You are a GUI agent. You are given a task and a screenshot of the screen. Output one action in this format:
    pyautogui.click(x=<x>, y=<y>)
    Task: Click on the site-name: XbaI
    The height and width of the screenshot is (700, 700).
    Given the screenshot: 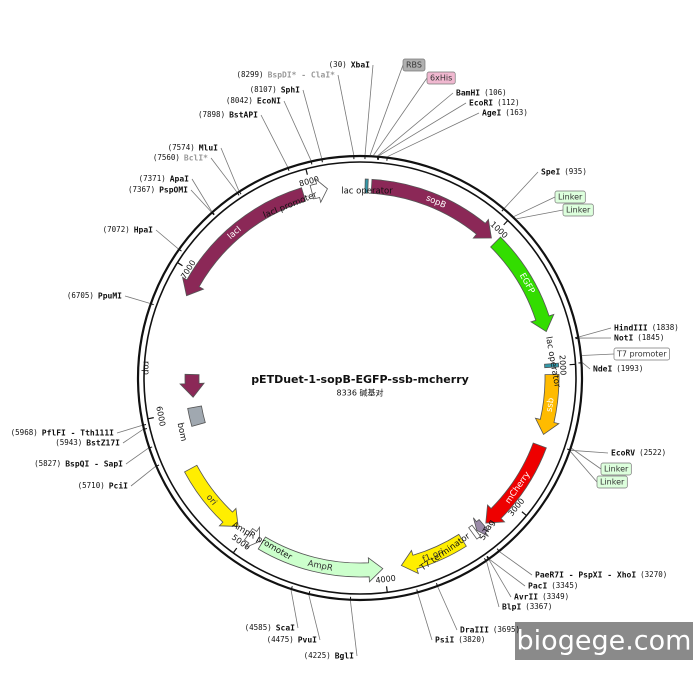 What is the action you would take?
    pyautogui.click(x=360, y=65)
    